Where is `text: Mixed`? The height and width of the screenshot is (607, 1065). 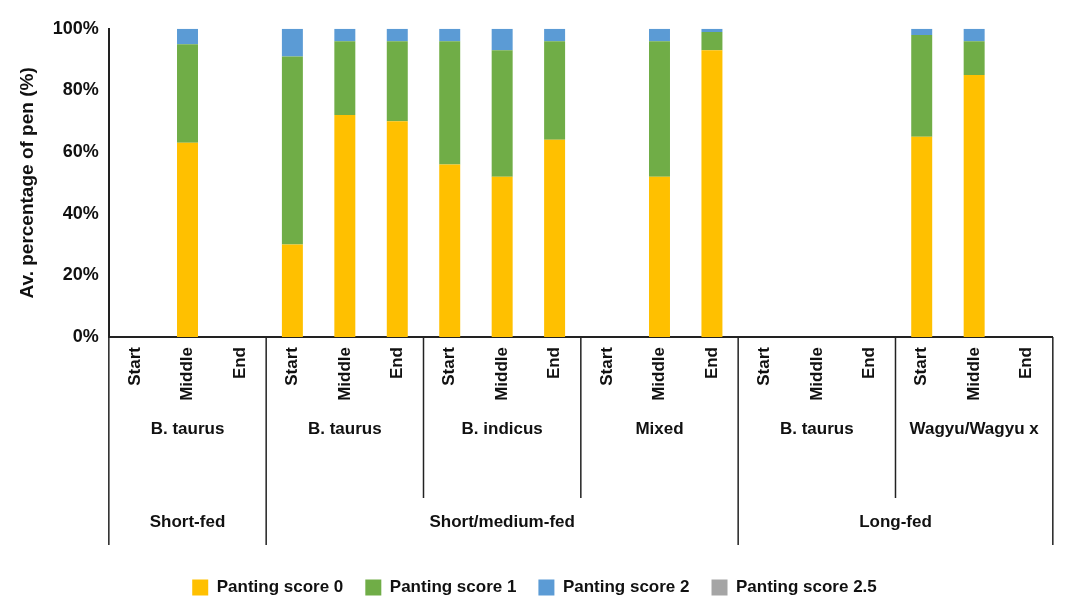
text: Mixed is located at coordinates (659, 428).